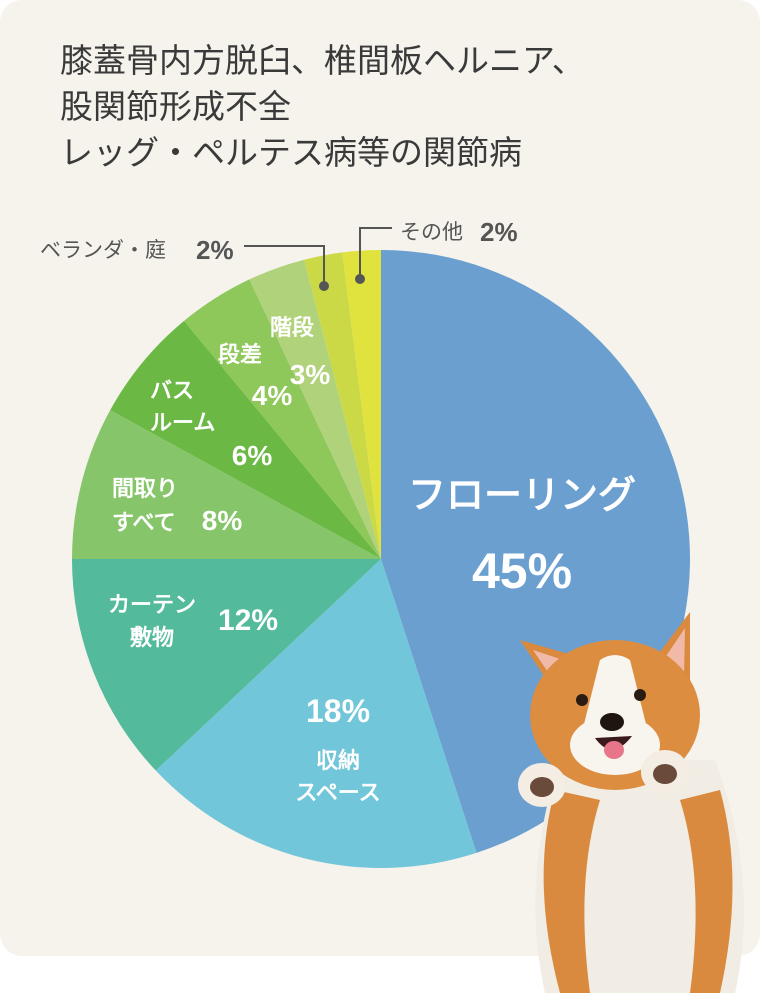  Describe the element at coordinates (284, 265) in the screenshot. I see `leader-line-veranda` at that location.